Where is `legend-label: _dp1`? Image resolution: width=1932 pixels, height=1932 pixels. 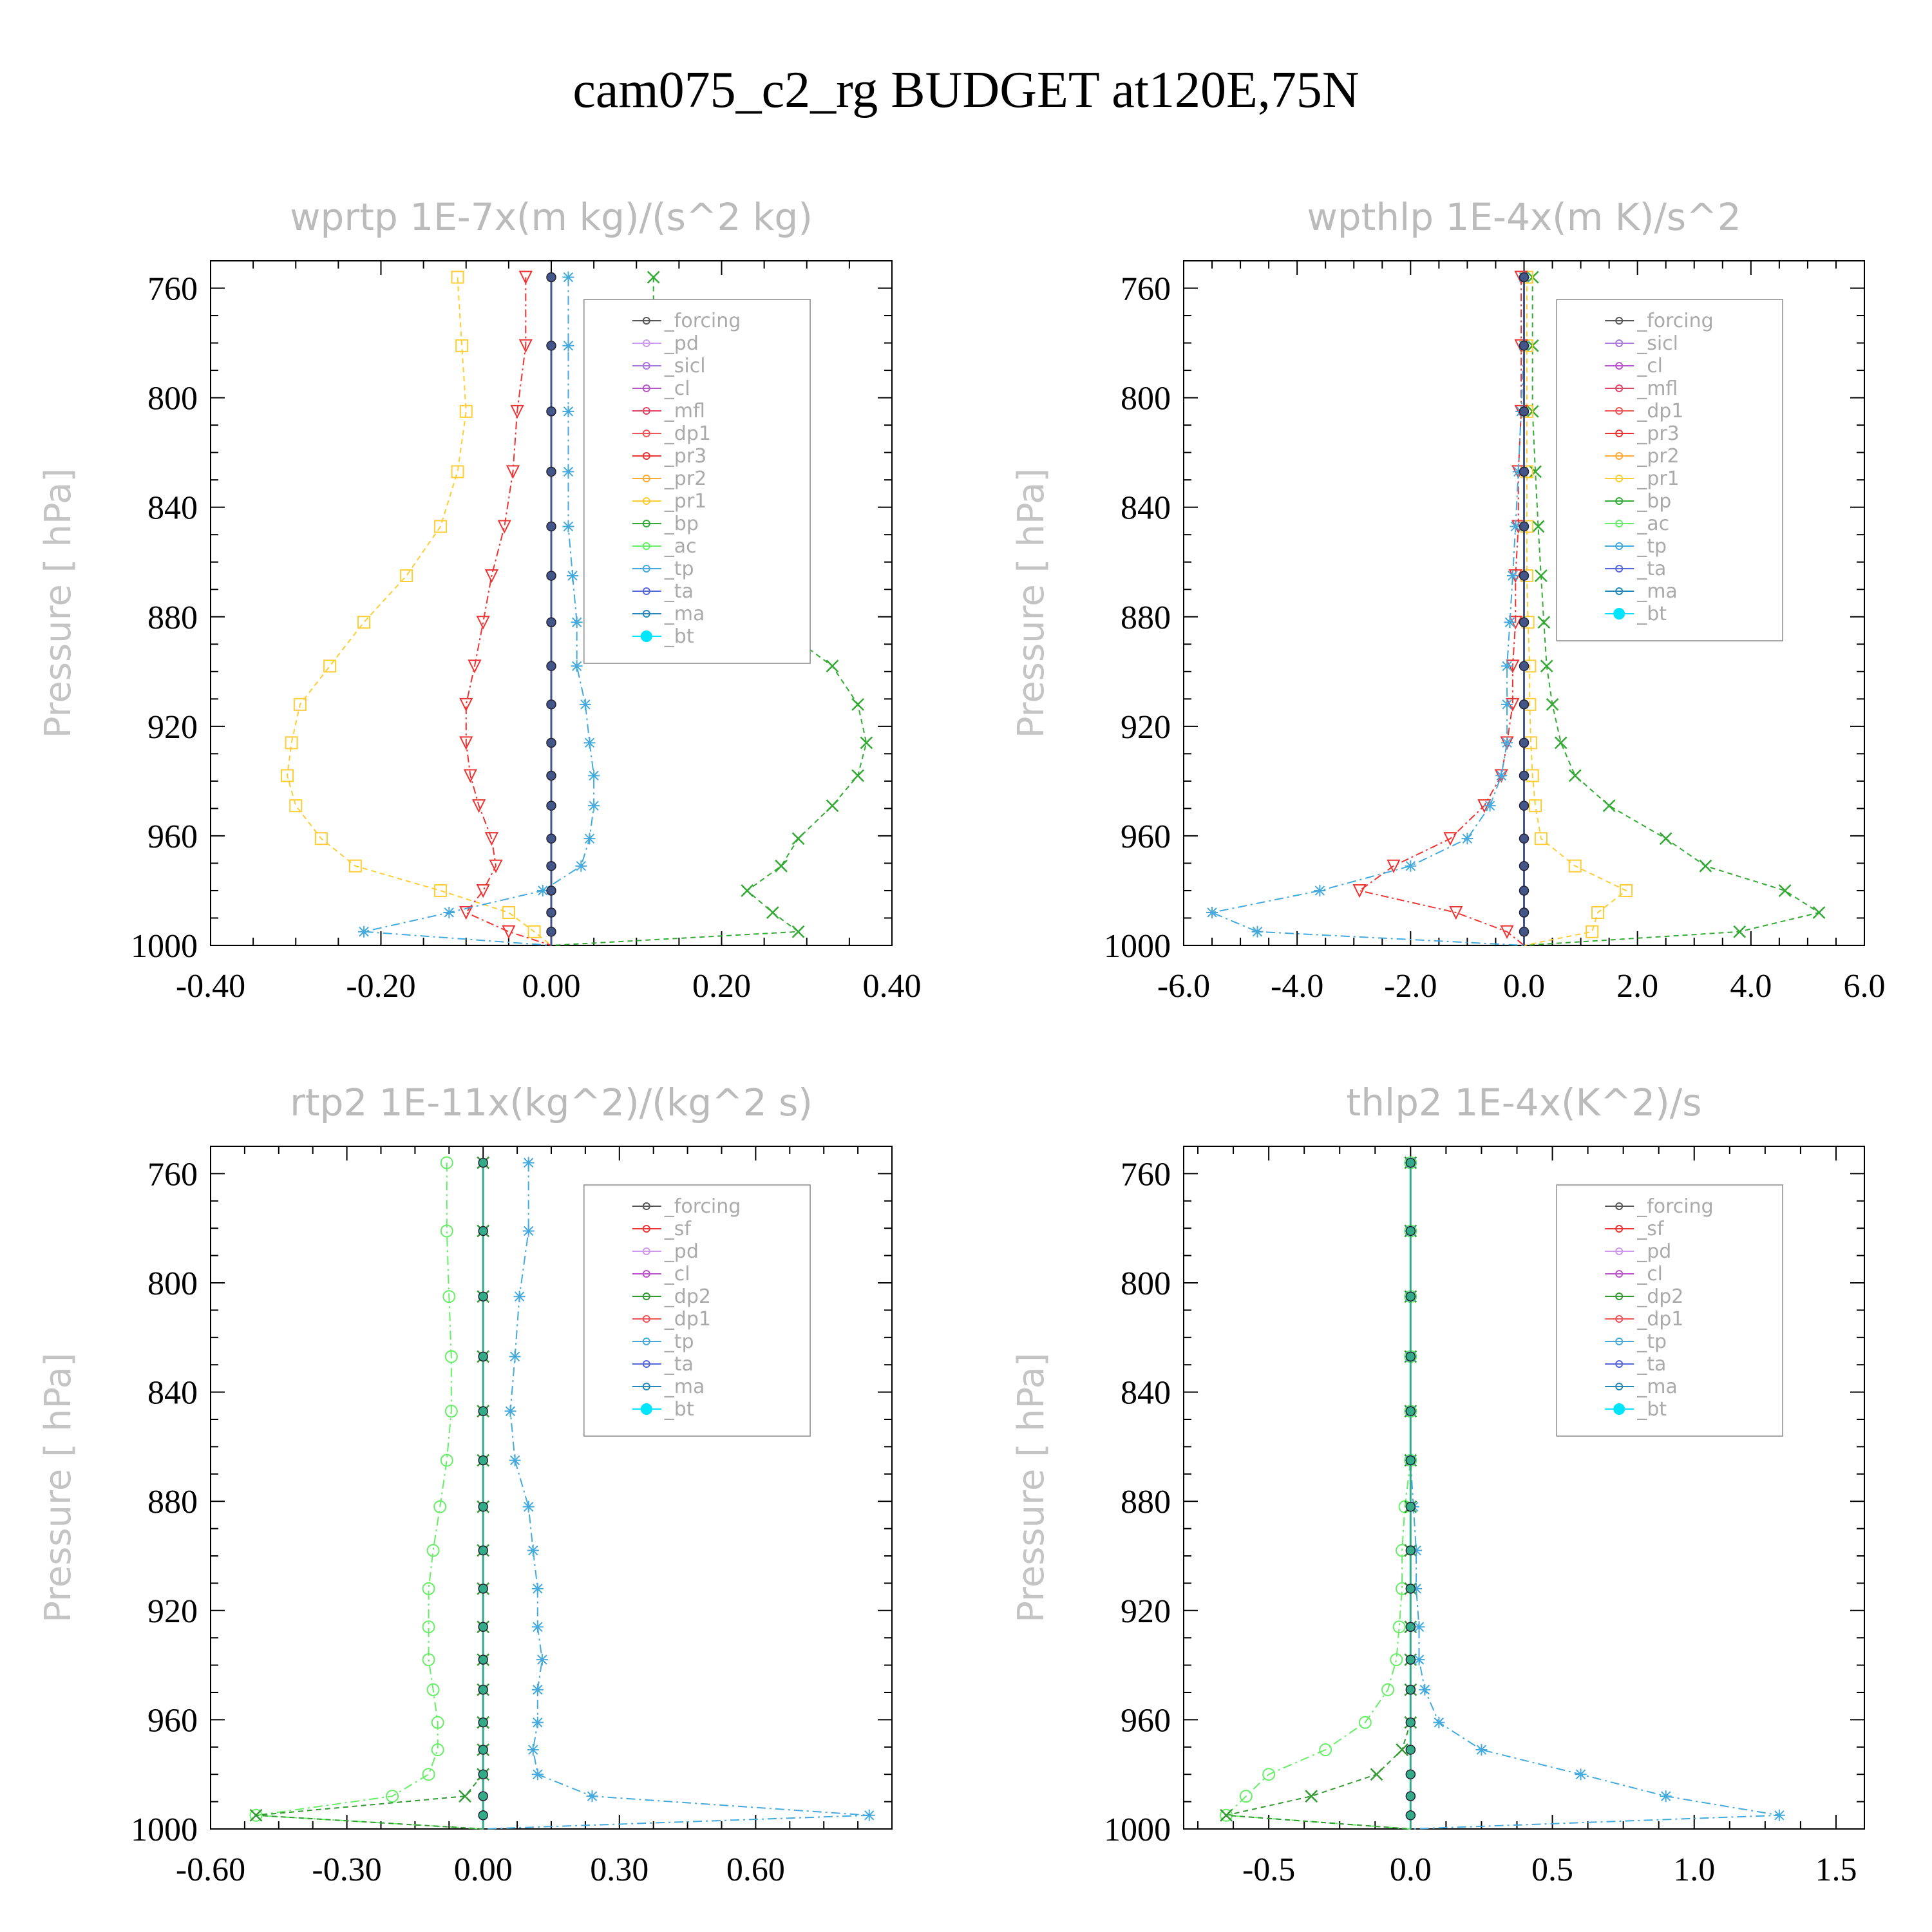
legend-label: _dp1 is located at coordinates (687, 1319).